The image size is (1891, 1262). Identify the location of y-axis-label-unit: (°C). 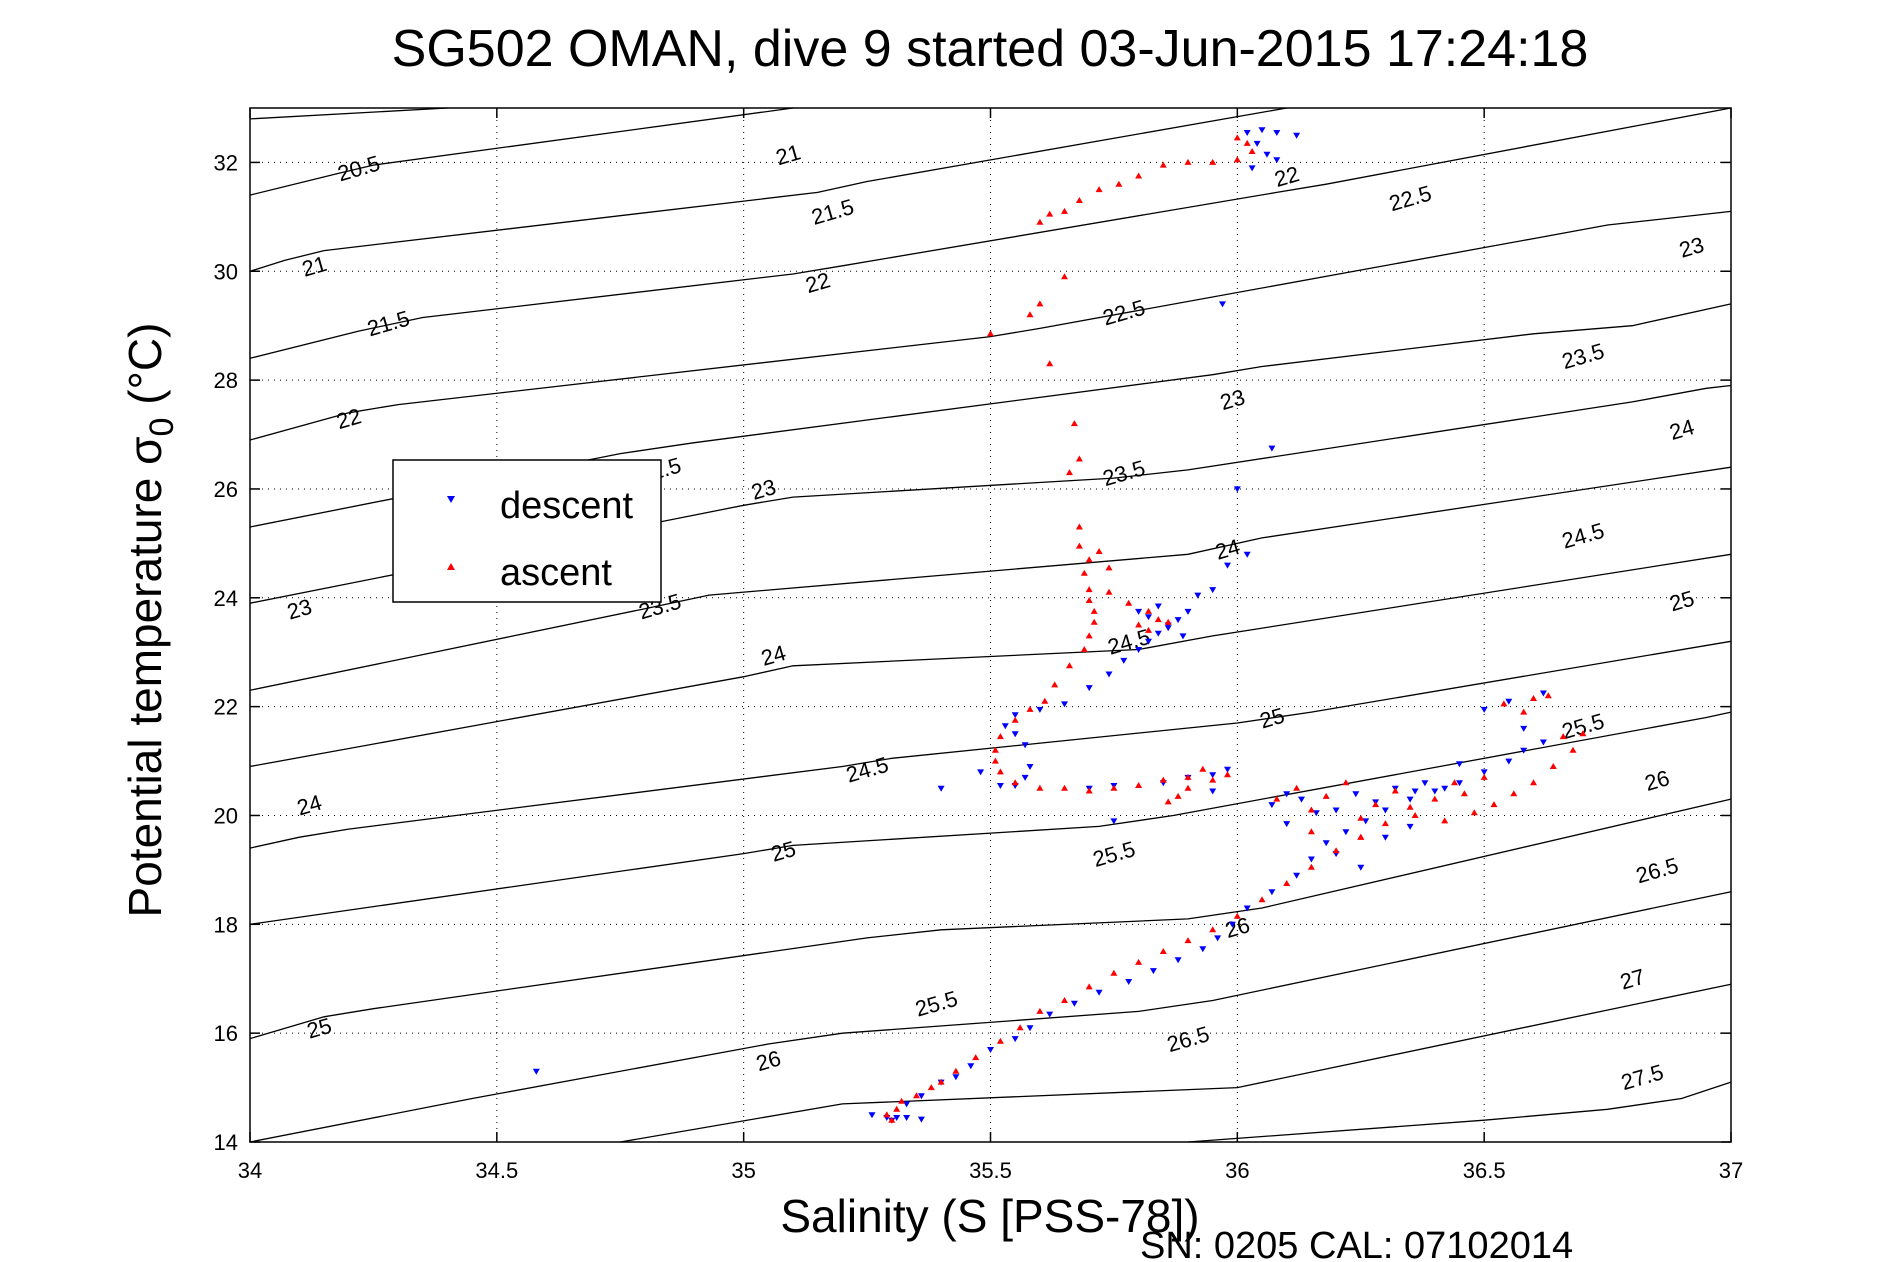
(145, 370).